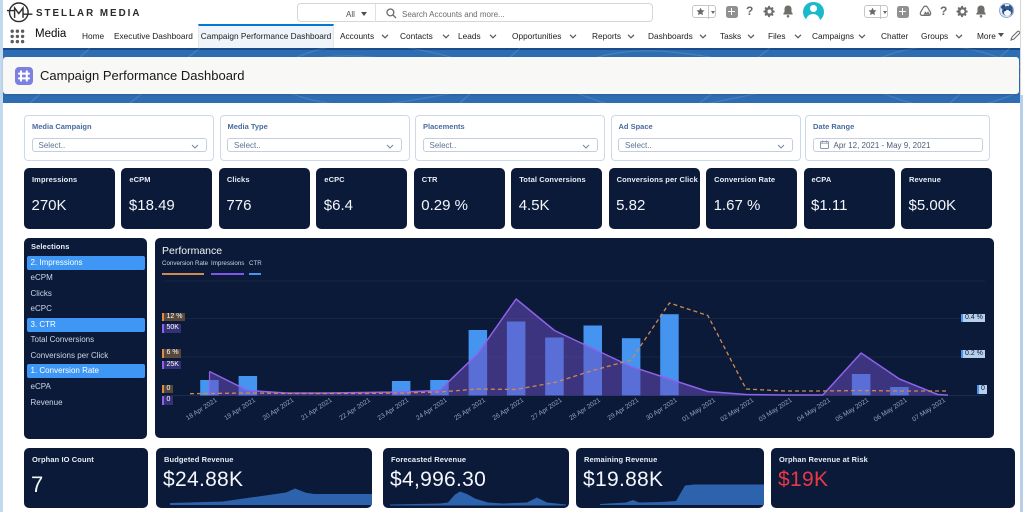 This screenshot has width=1023, height=512. Describe the element at coordinates (202, 408) in the screenshot. I see `svg-text: 18 Apr 2021` at that location.